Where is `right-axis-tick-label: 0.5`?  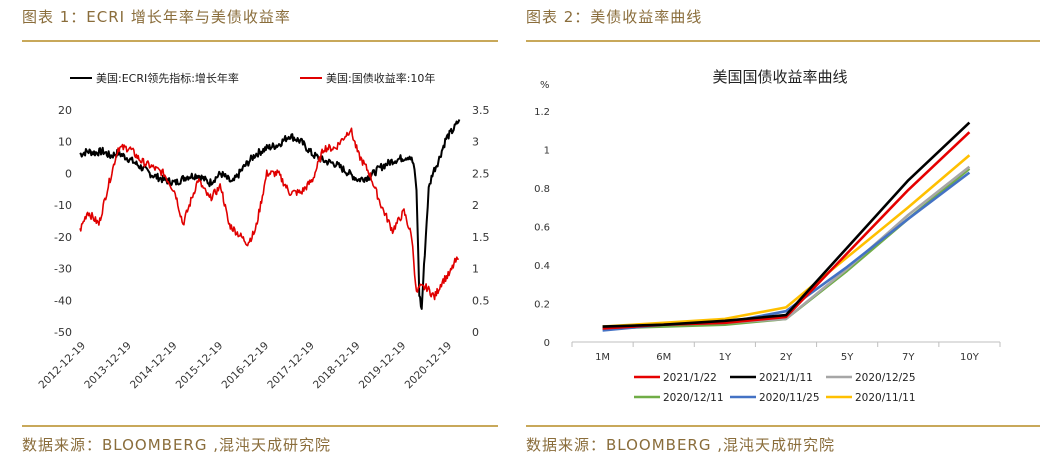
right-axis-tick-label: 0.5 is located at coordinates (481, 300).